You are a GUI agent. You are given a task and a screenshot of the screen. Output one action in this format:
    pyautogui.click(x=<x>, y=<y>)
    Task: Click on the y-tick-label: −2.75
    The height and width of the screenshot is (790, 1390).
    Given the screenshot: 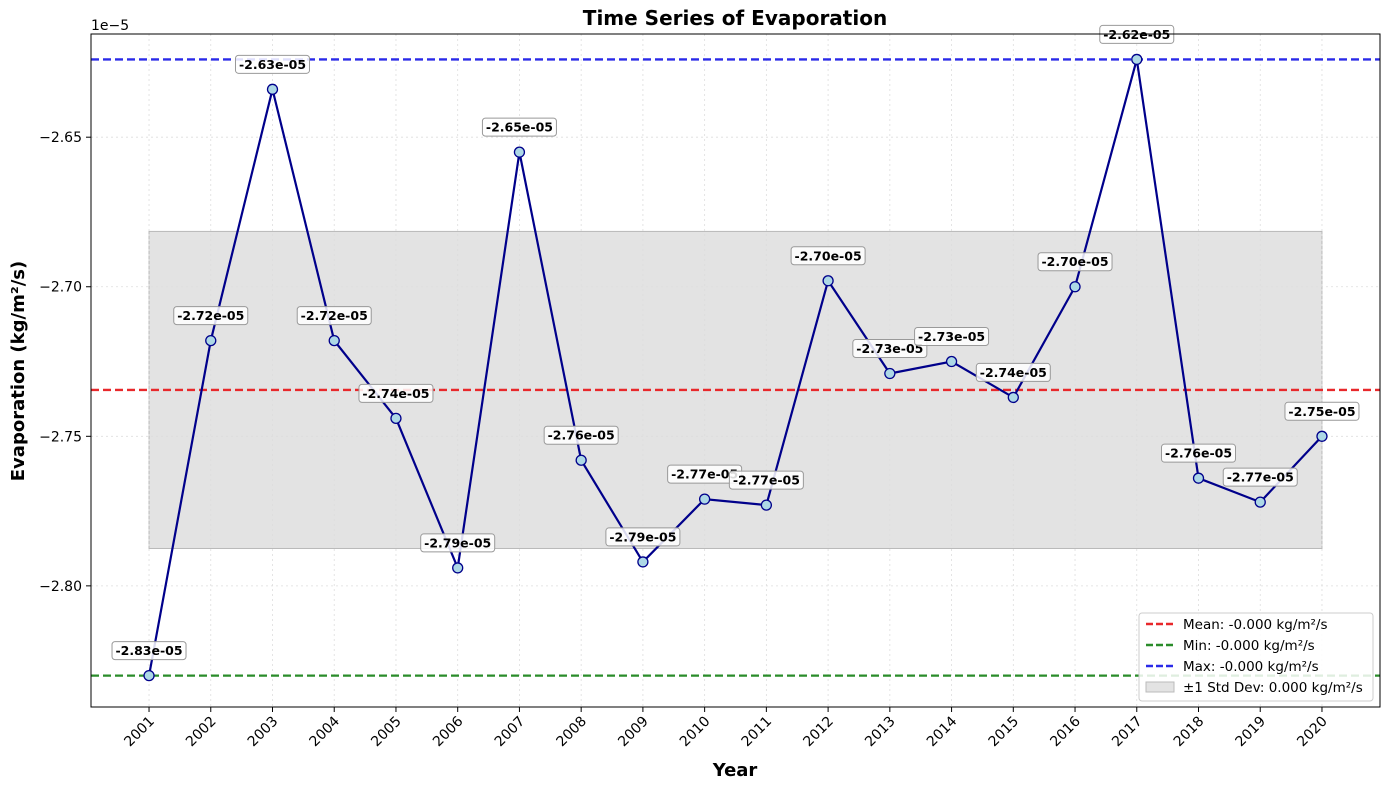 What is the action you would take?
    pyautogui.click(x=60, y=437)
    